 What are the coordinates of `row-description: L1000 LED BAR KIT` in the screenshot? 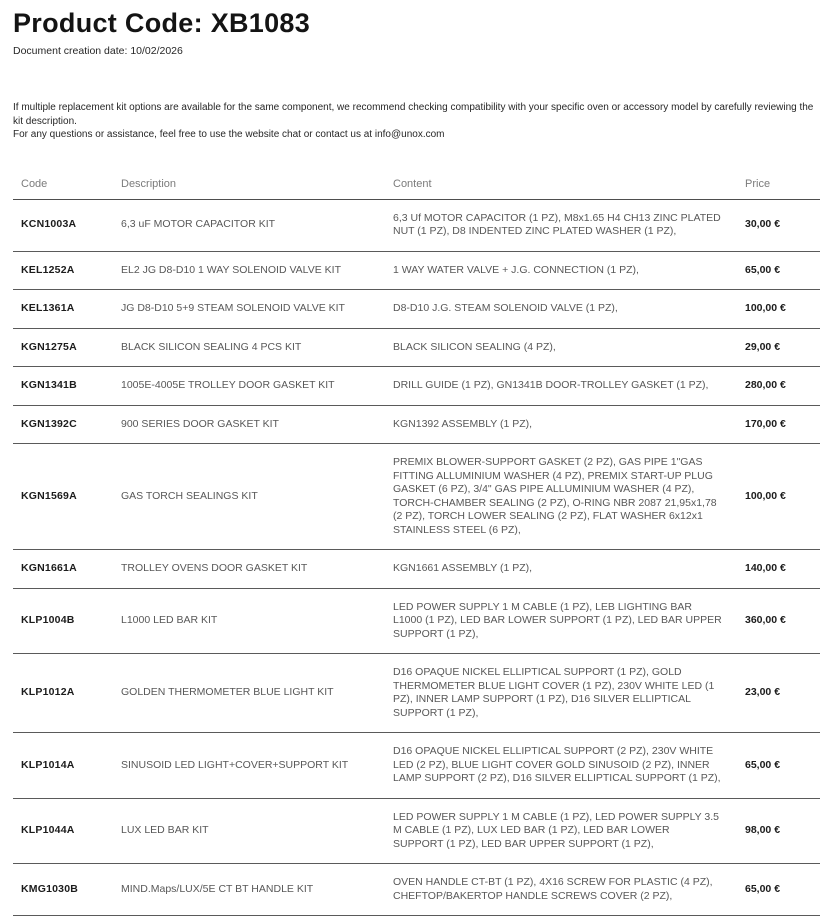 It's located at (249, 621).